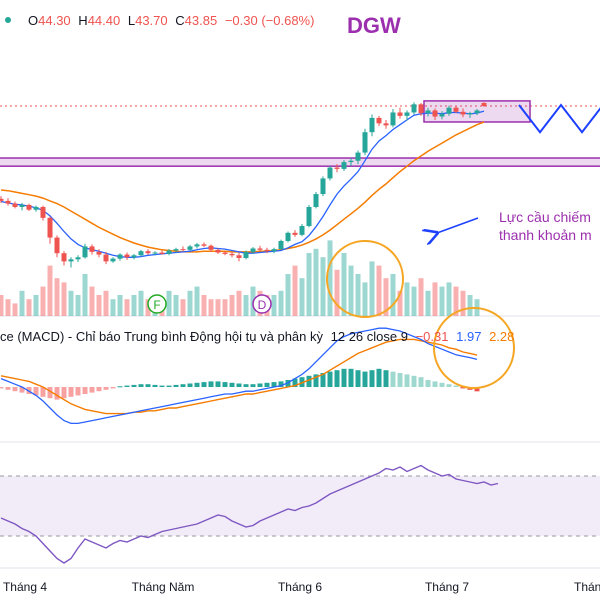  I want to click on projected-zigzag, so click(559, 118).